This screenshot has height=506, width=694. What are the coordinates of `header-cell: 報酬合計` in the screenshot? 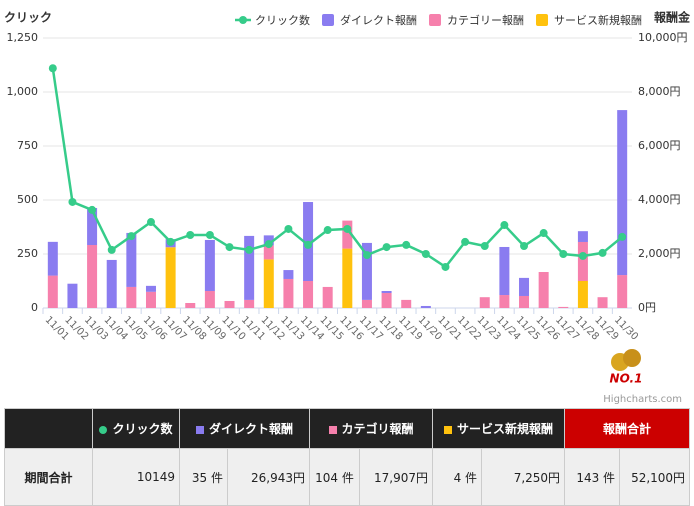 It's located at (627, 428).